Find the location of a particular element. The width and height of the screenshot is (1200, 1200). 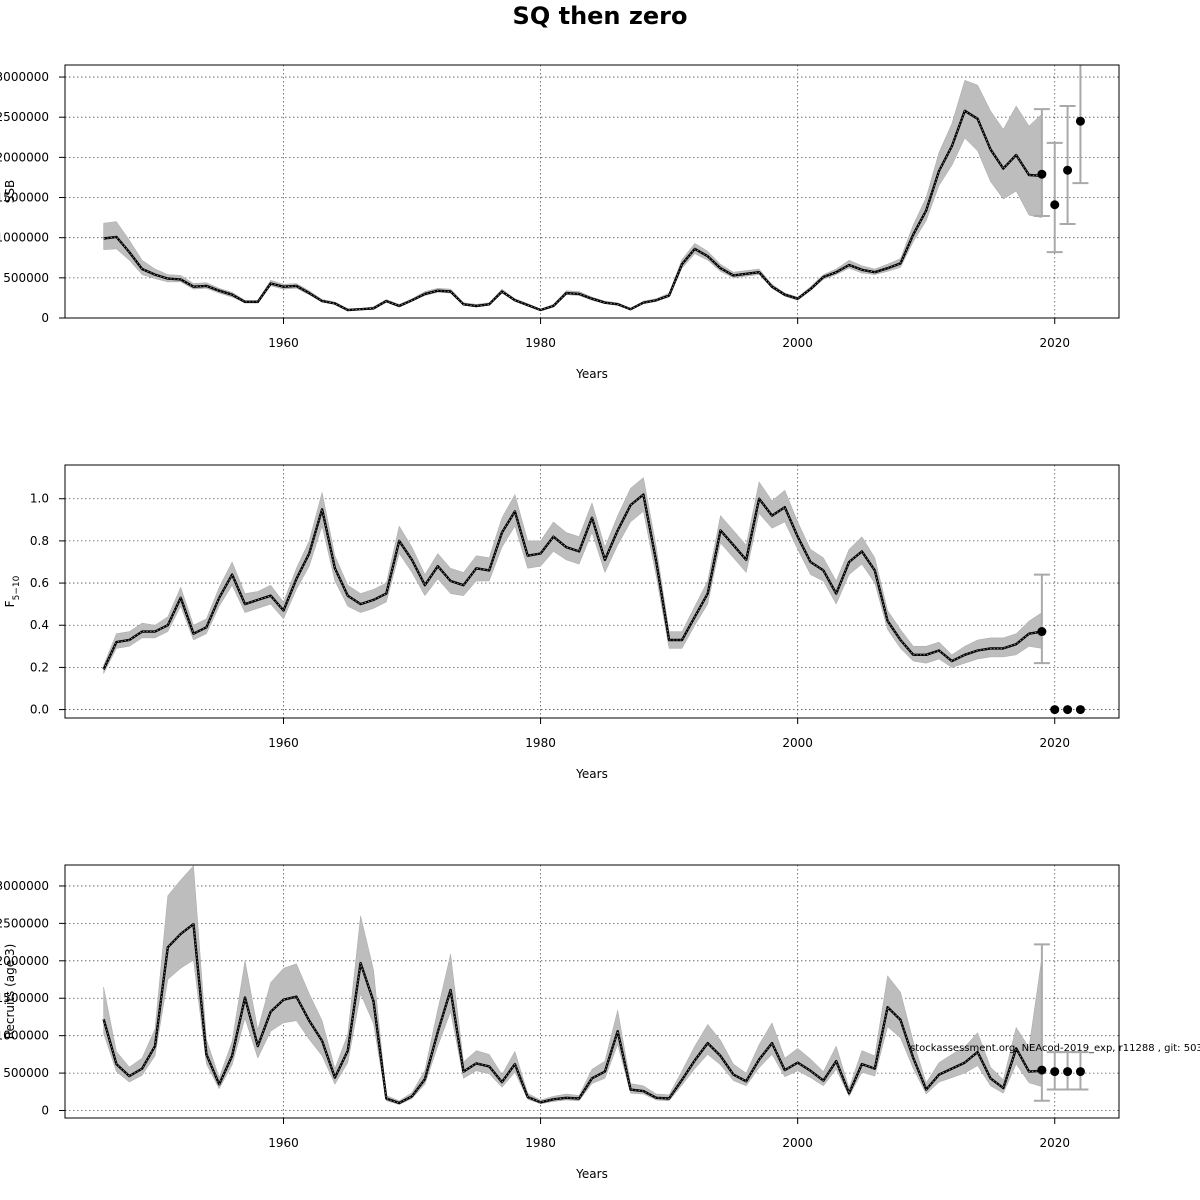

fbar-forecast-ci-2019 is located at coordinates (1041, 619).